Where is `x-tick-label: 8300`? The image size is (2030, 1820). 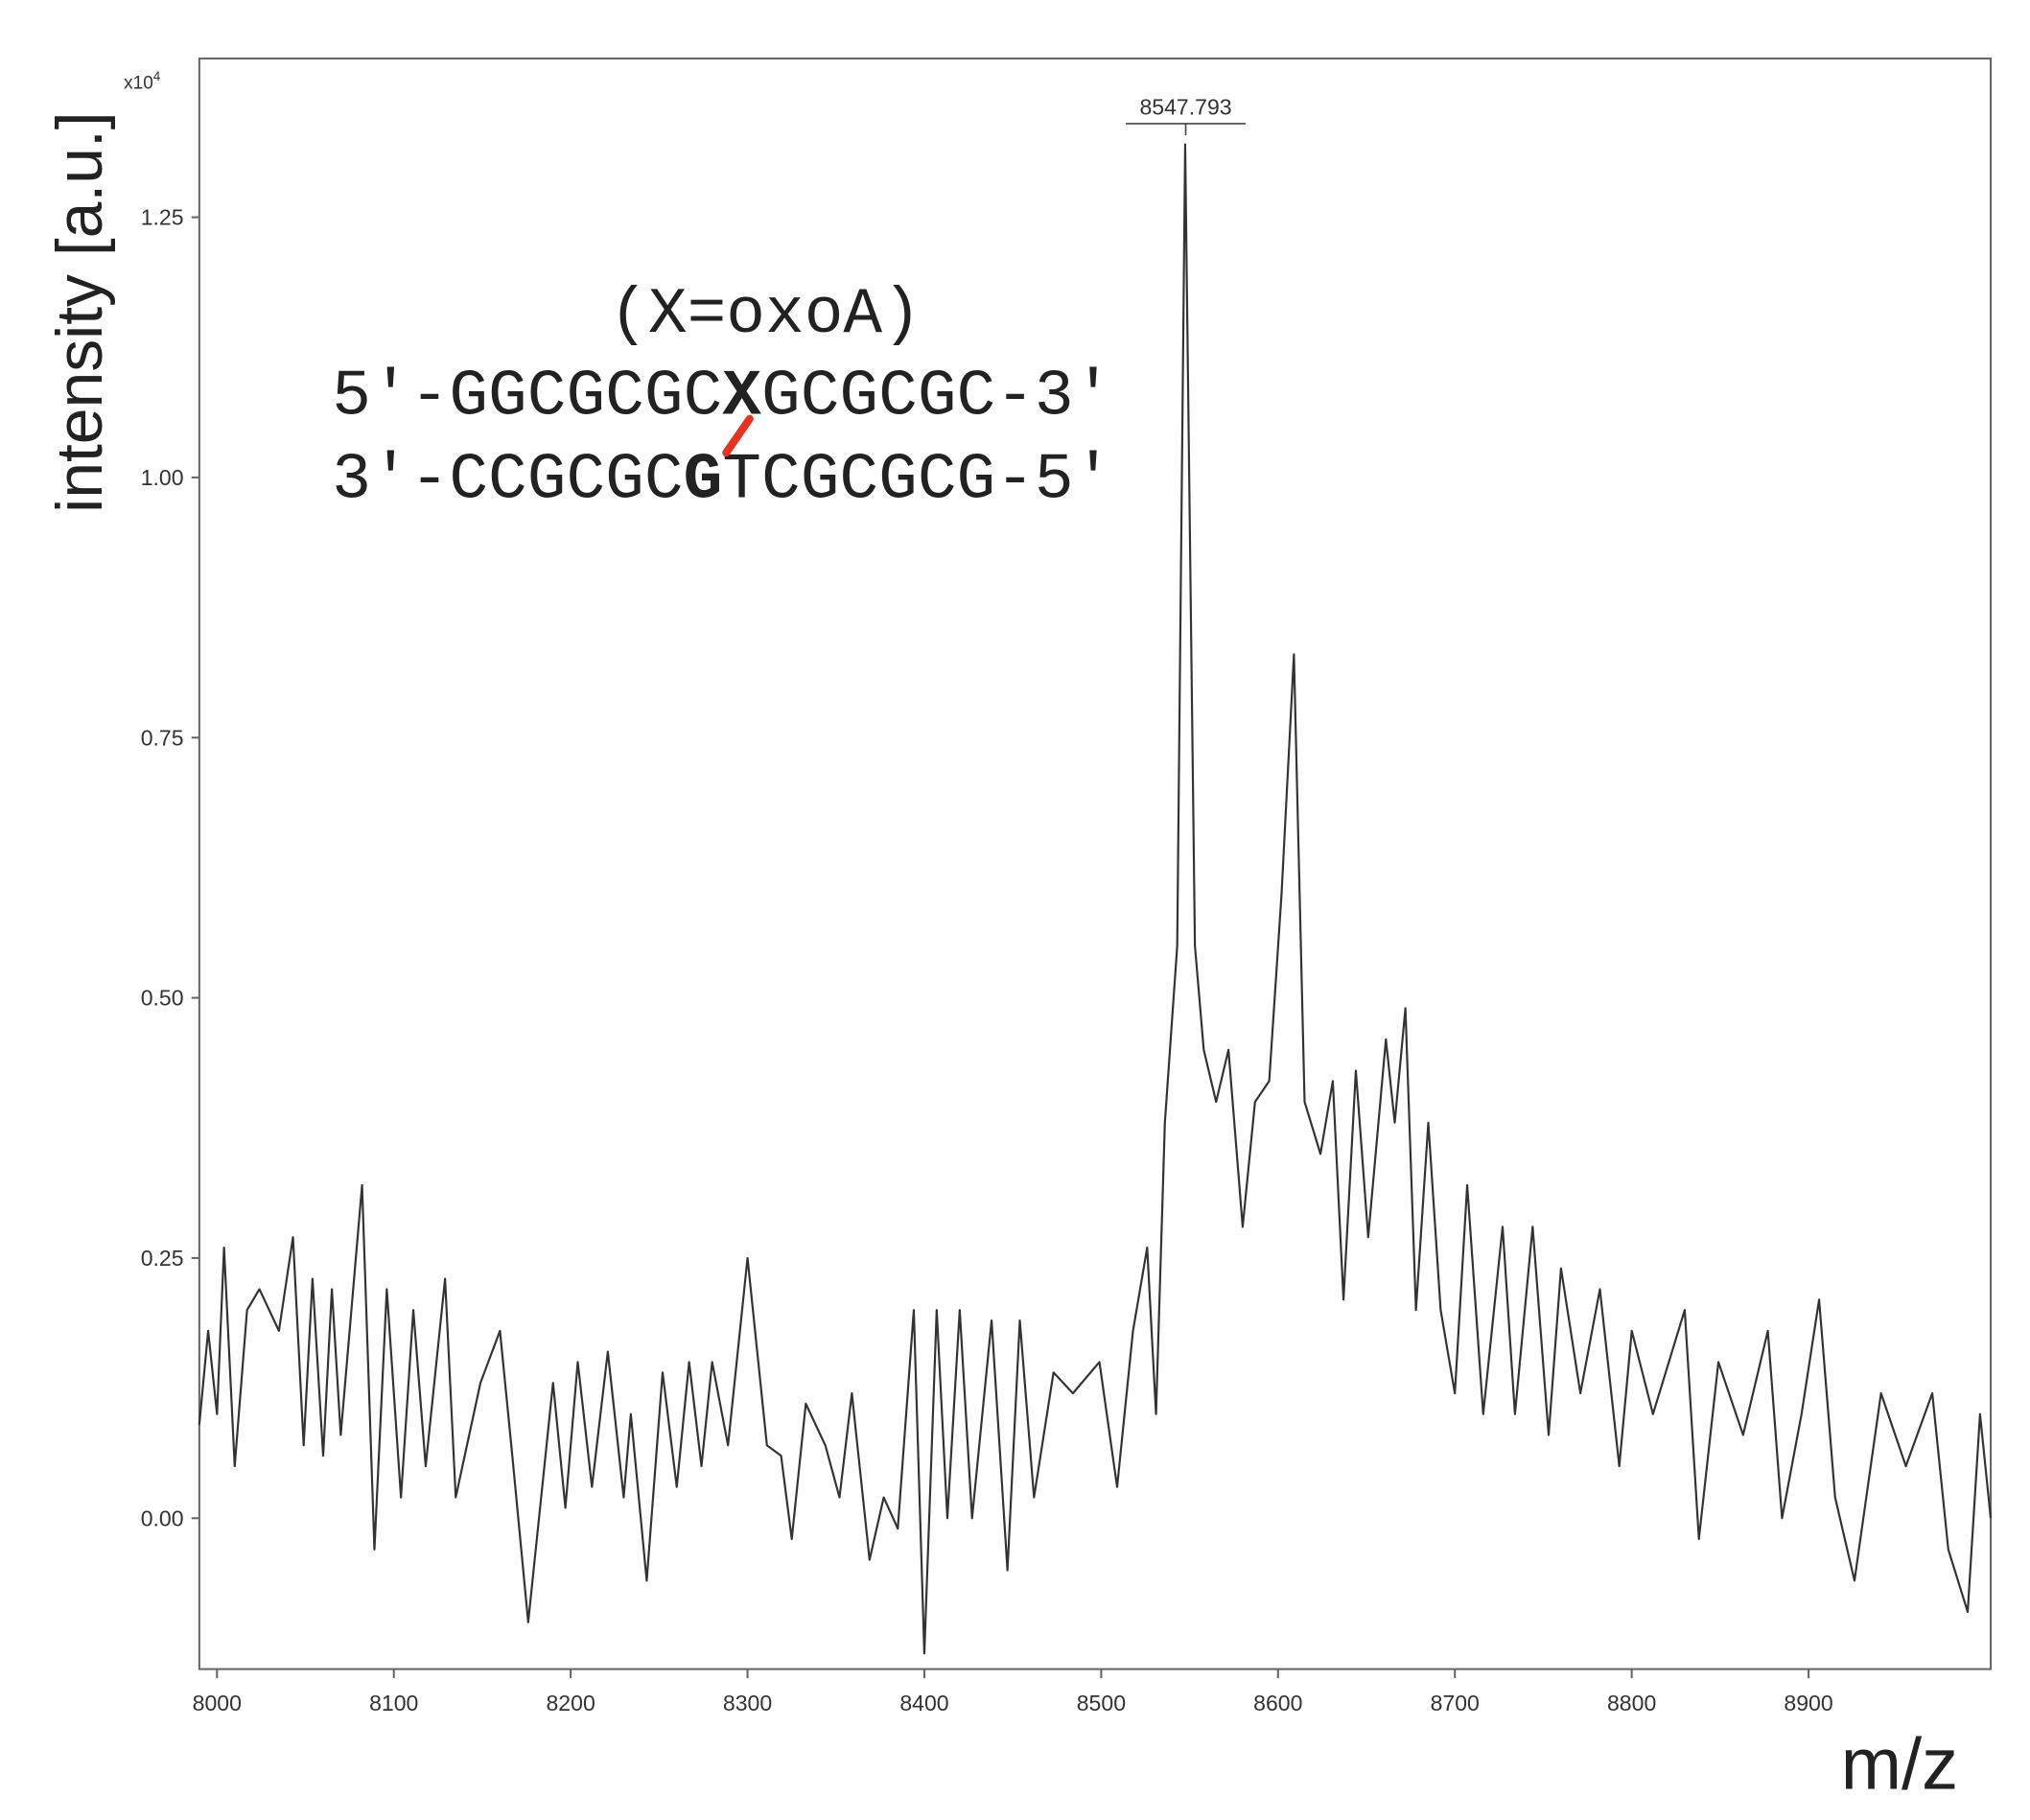 x-tick-label: 8300 is located at coordinates (747, 1703).